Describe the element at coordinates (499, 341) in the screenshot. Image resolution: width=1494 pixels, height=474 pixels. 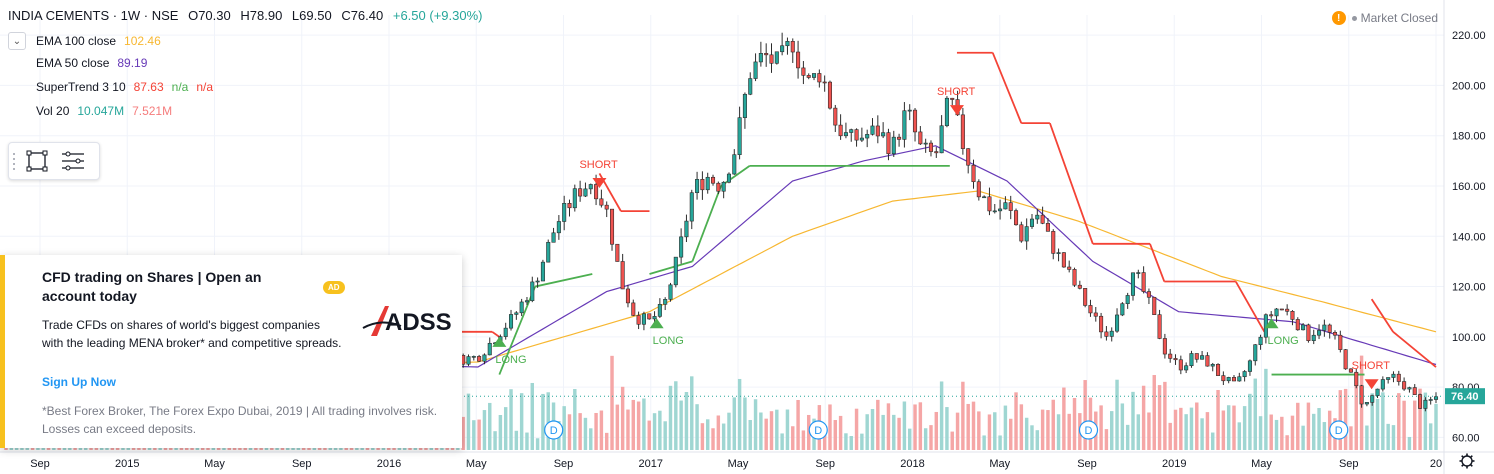
I see `long-signal-arrow` at that location.